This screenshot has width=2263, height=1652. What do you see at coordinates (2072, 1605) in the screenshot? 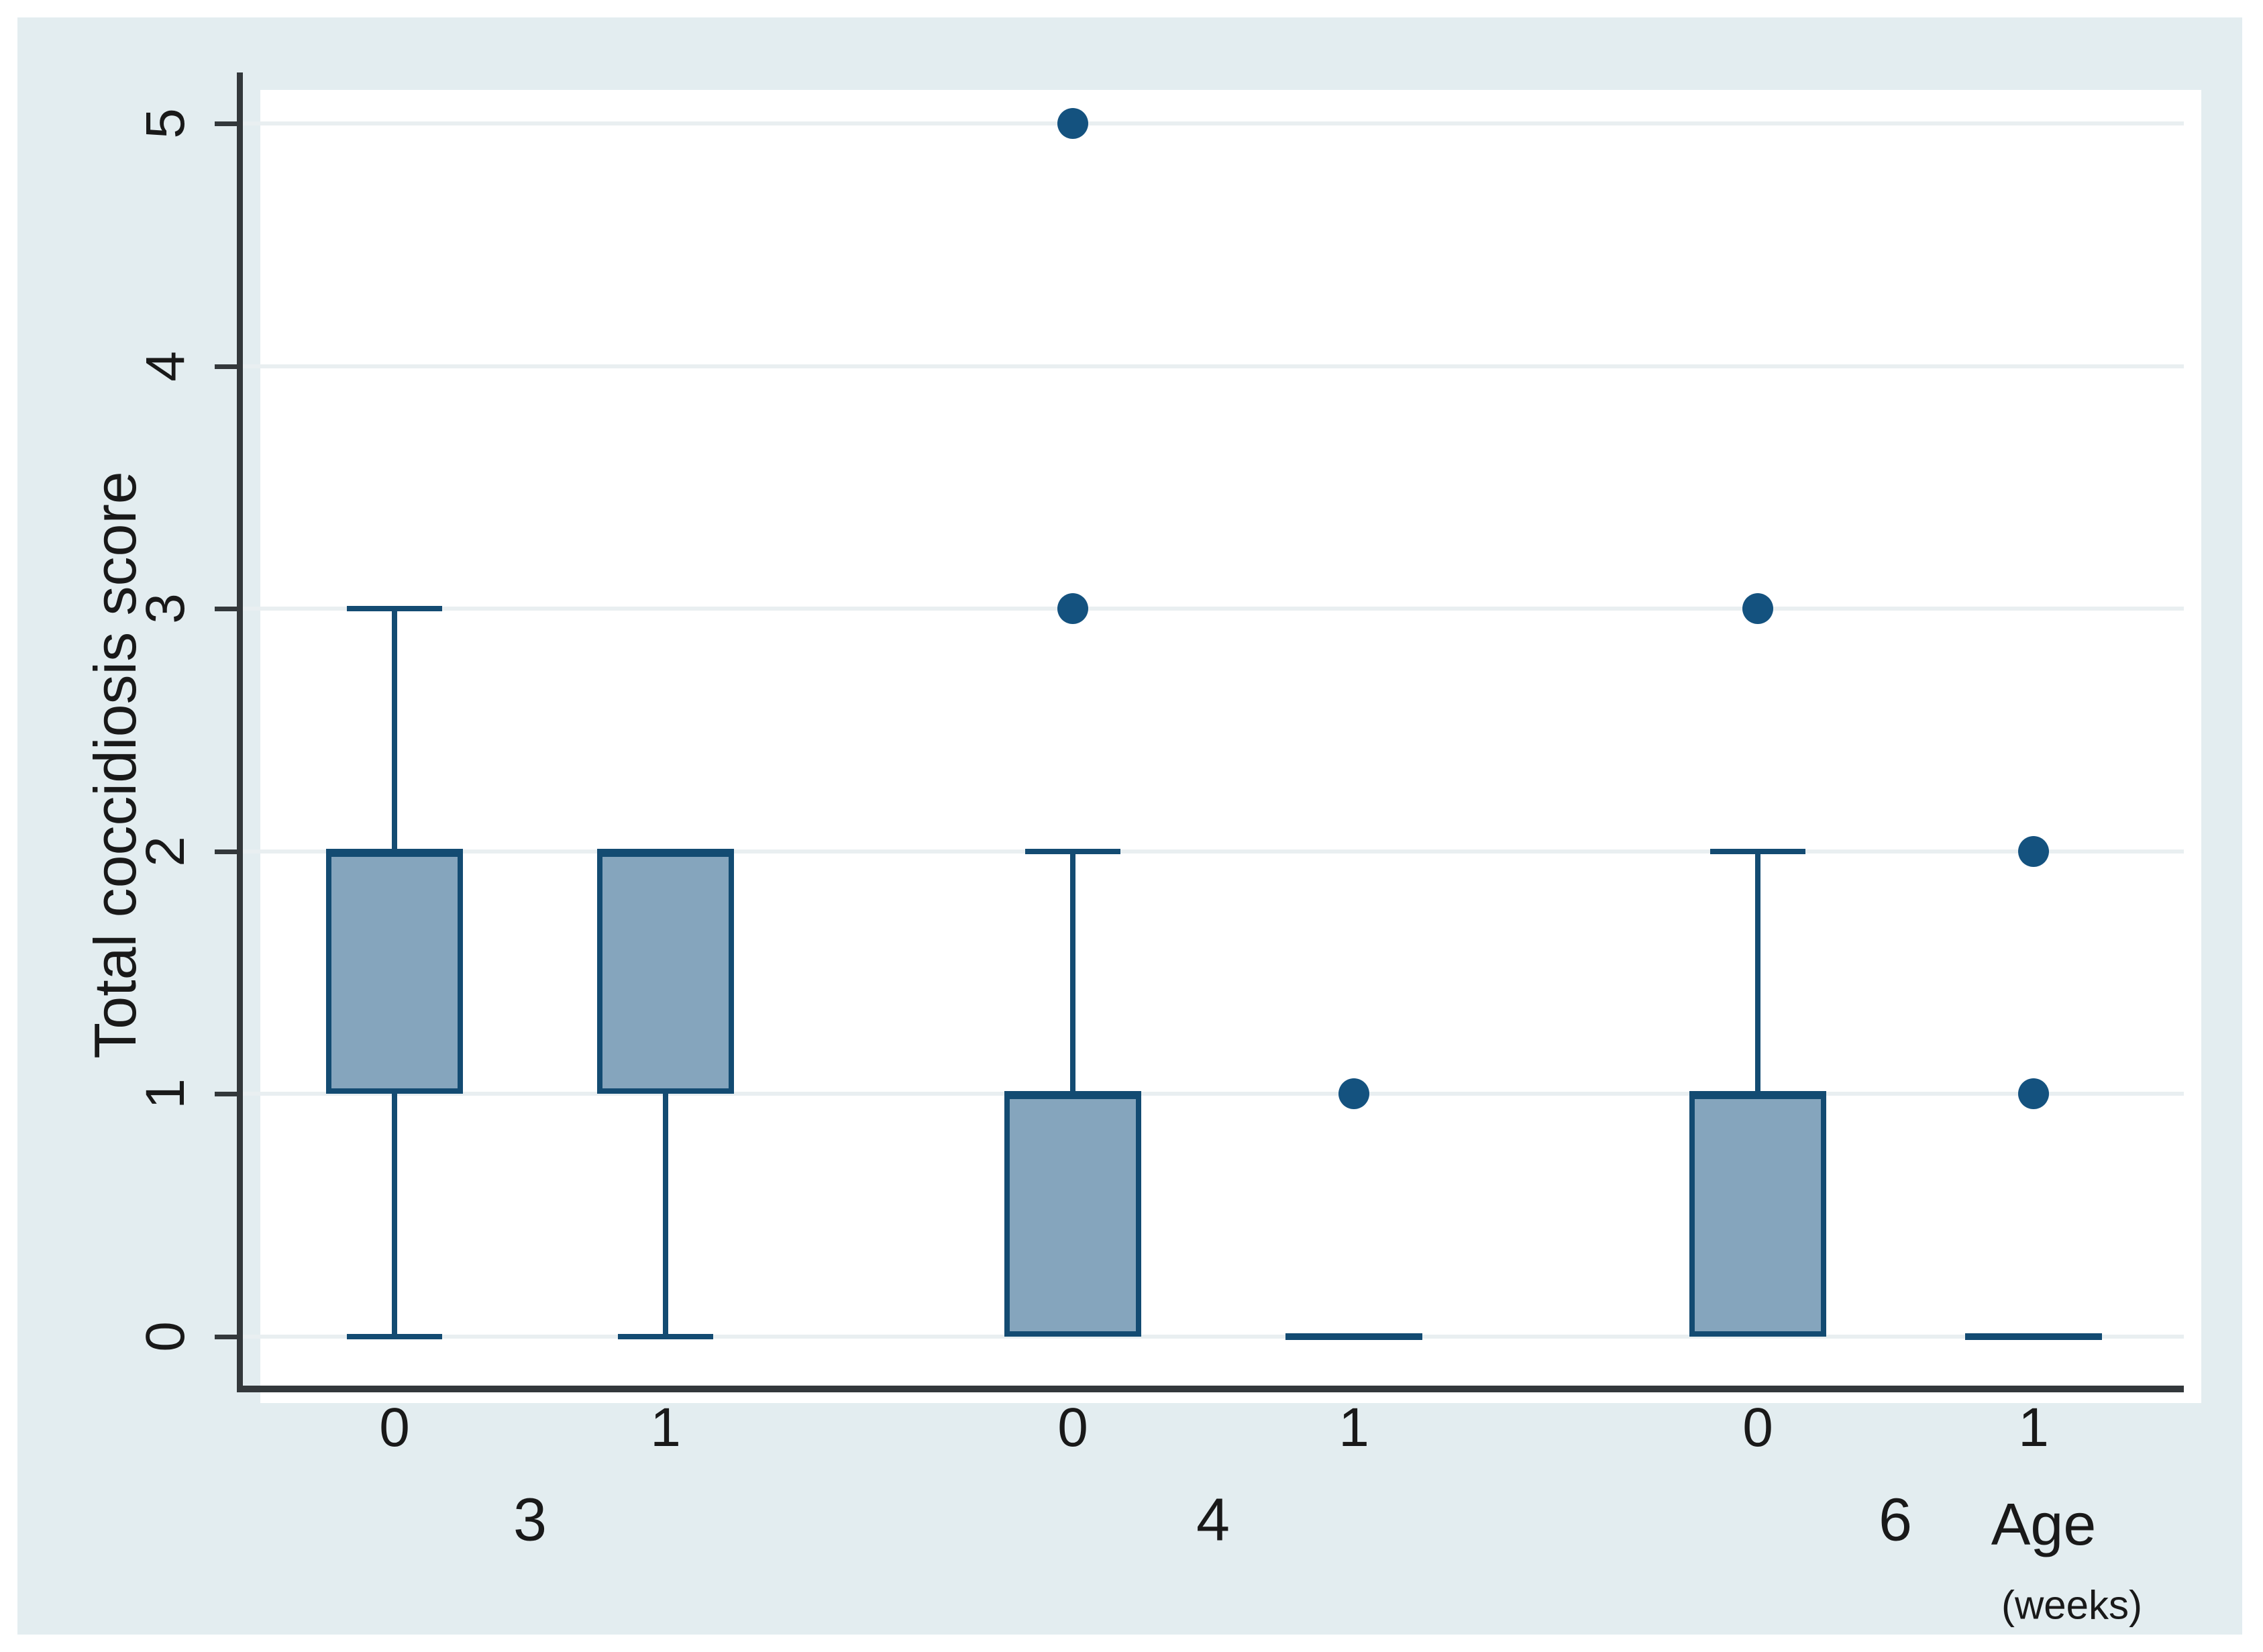
I see `x-axis-title-sub: (weeks)` at bounding box center [2072, 1605].